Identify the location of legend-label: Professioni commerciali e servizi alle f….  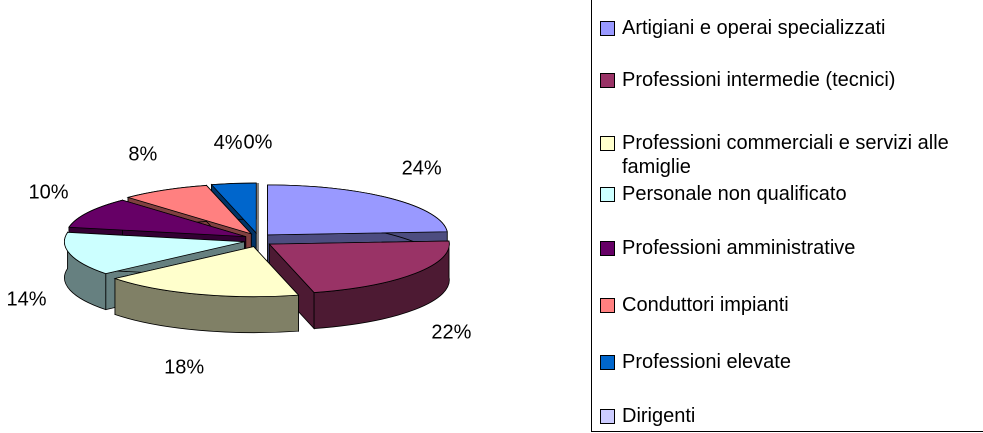
(785, 155).